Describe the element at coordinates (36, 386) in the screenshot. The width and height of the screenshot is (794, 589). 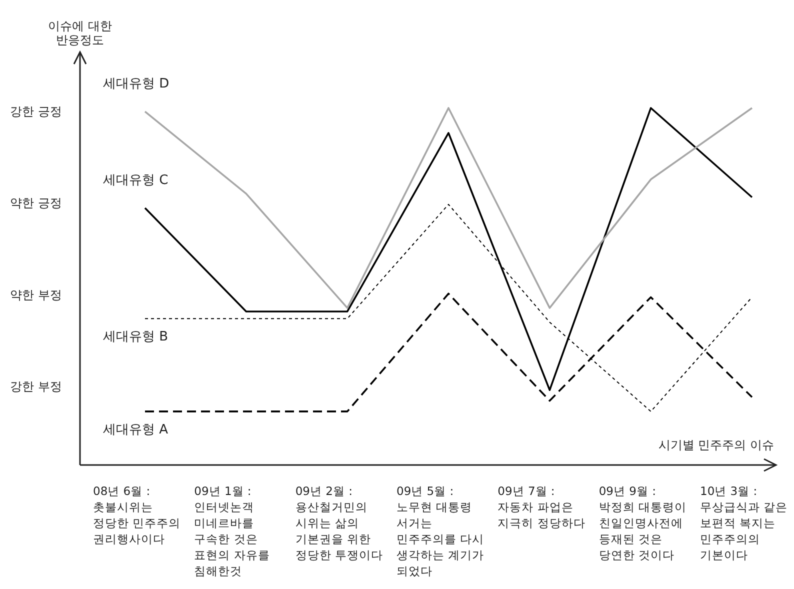
I see `text: 강한 부정` at that location.